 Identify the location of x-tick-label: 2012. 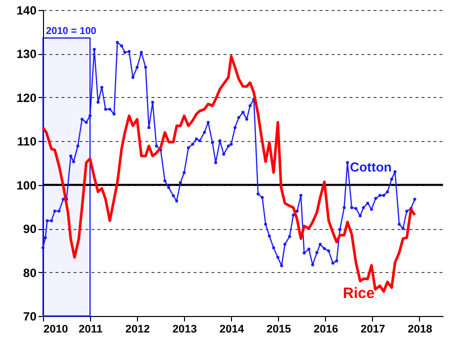
(137, 330).